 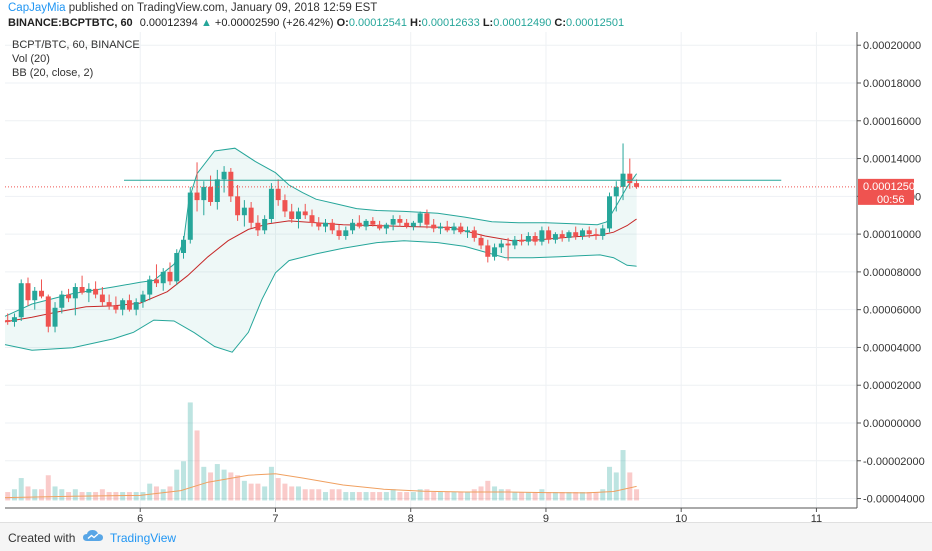 What do you see at coordinates (595, 23) in the screenshot?
I see `close-value: 0.00012501` at bounding box center [595, 23].